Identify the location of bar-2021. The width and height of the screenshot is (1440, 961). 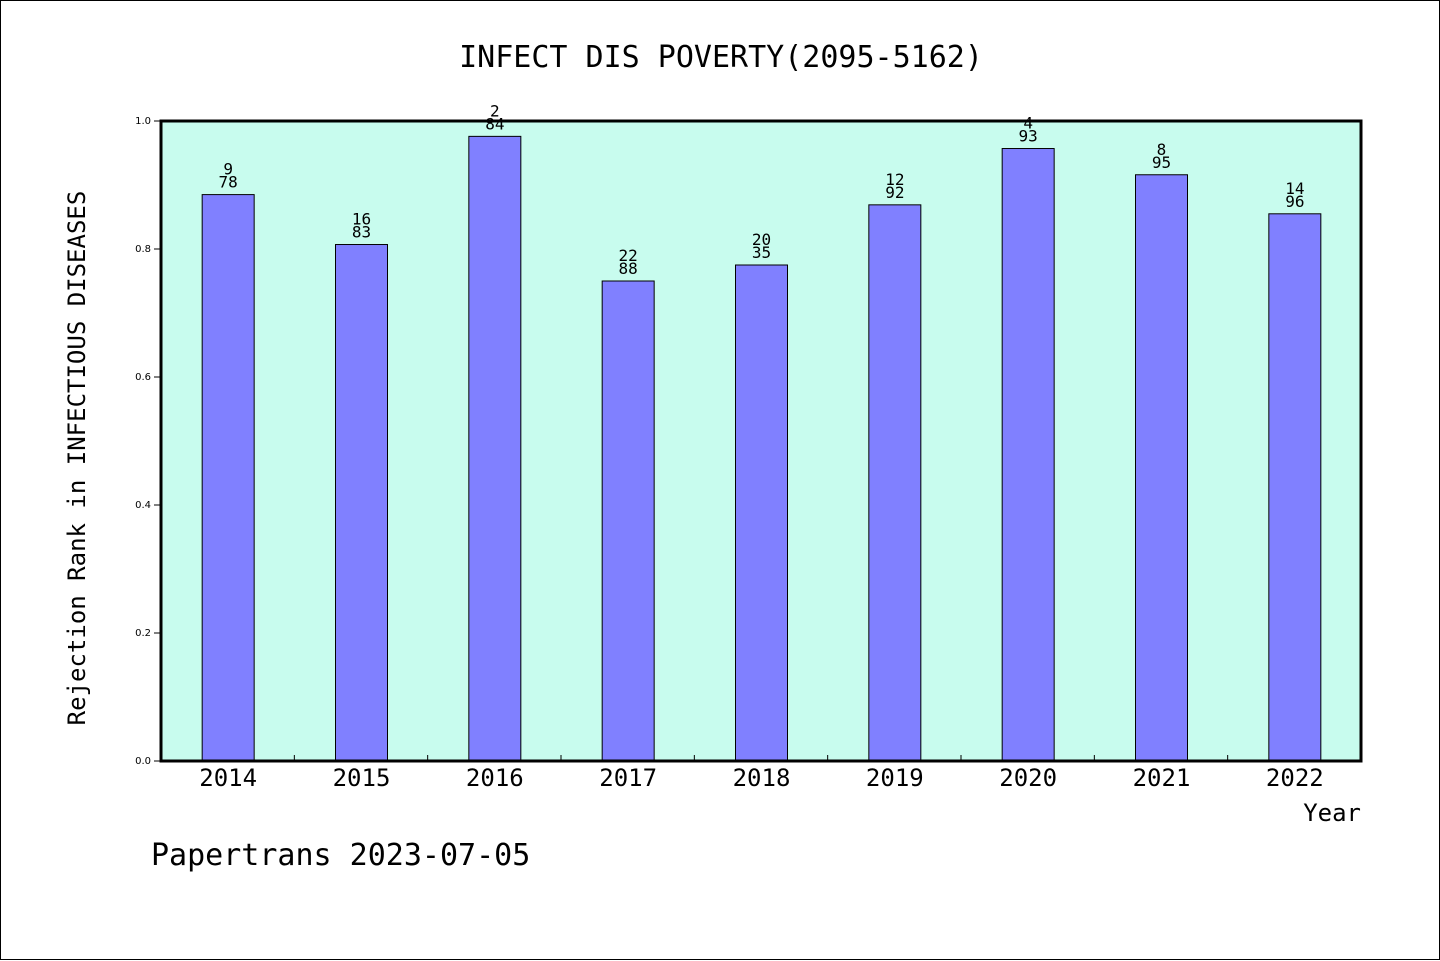
(1161, 468).